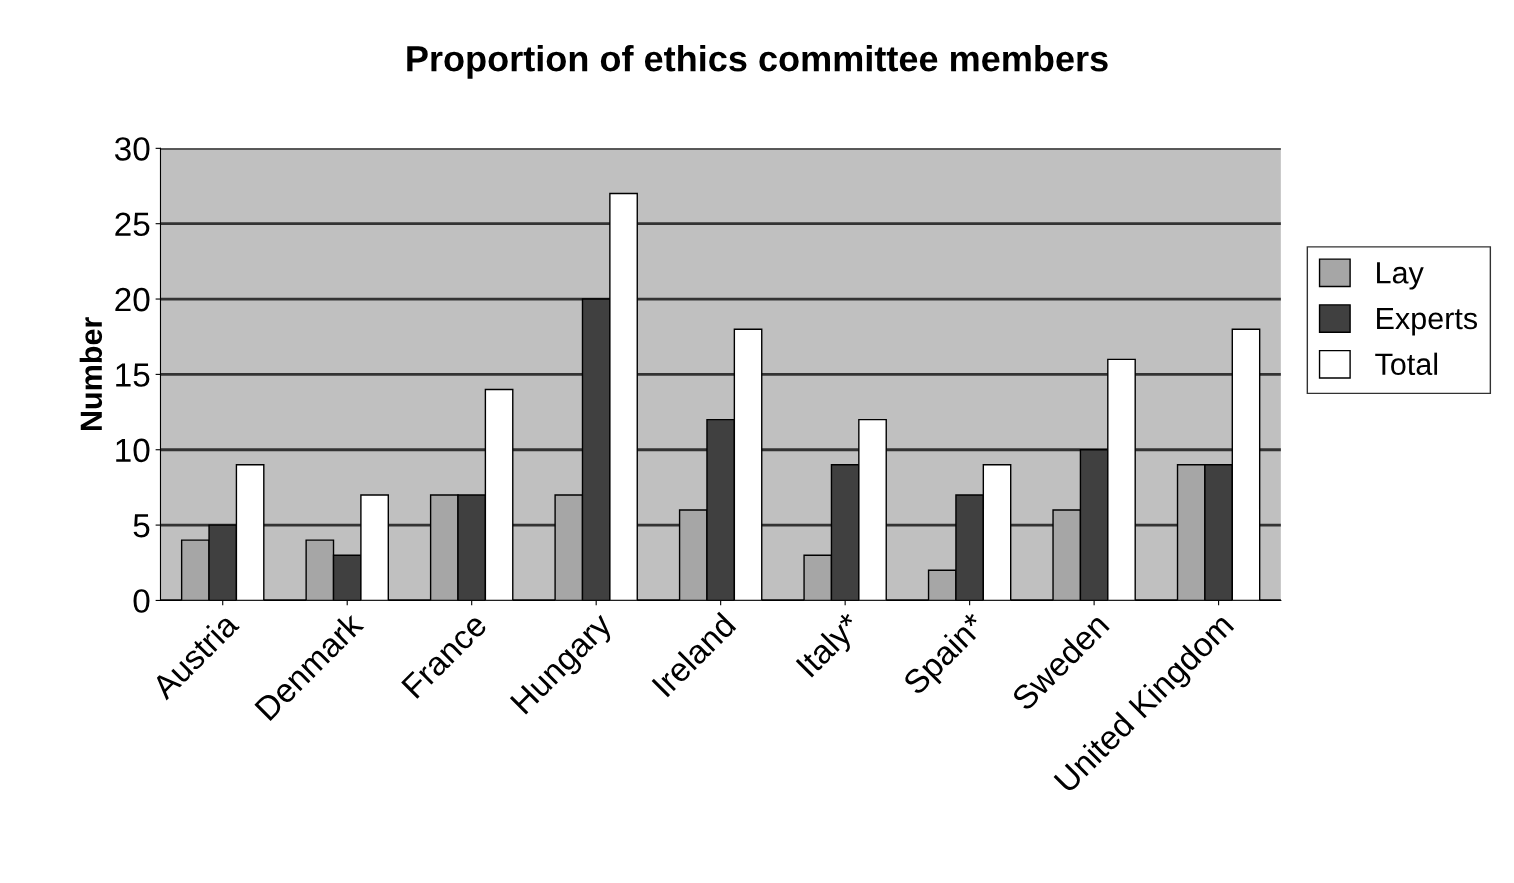 This screenshot has height=883, width=1514. I want to click on legend-label: Total, so click(1406, 364).